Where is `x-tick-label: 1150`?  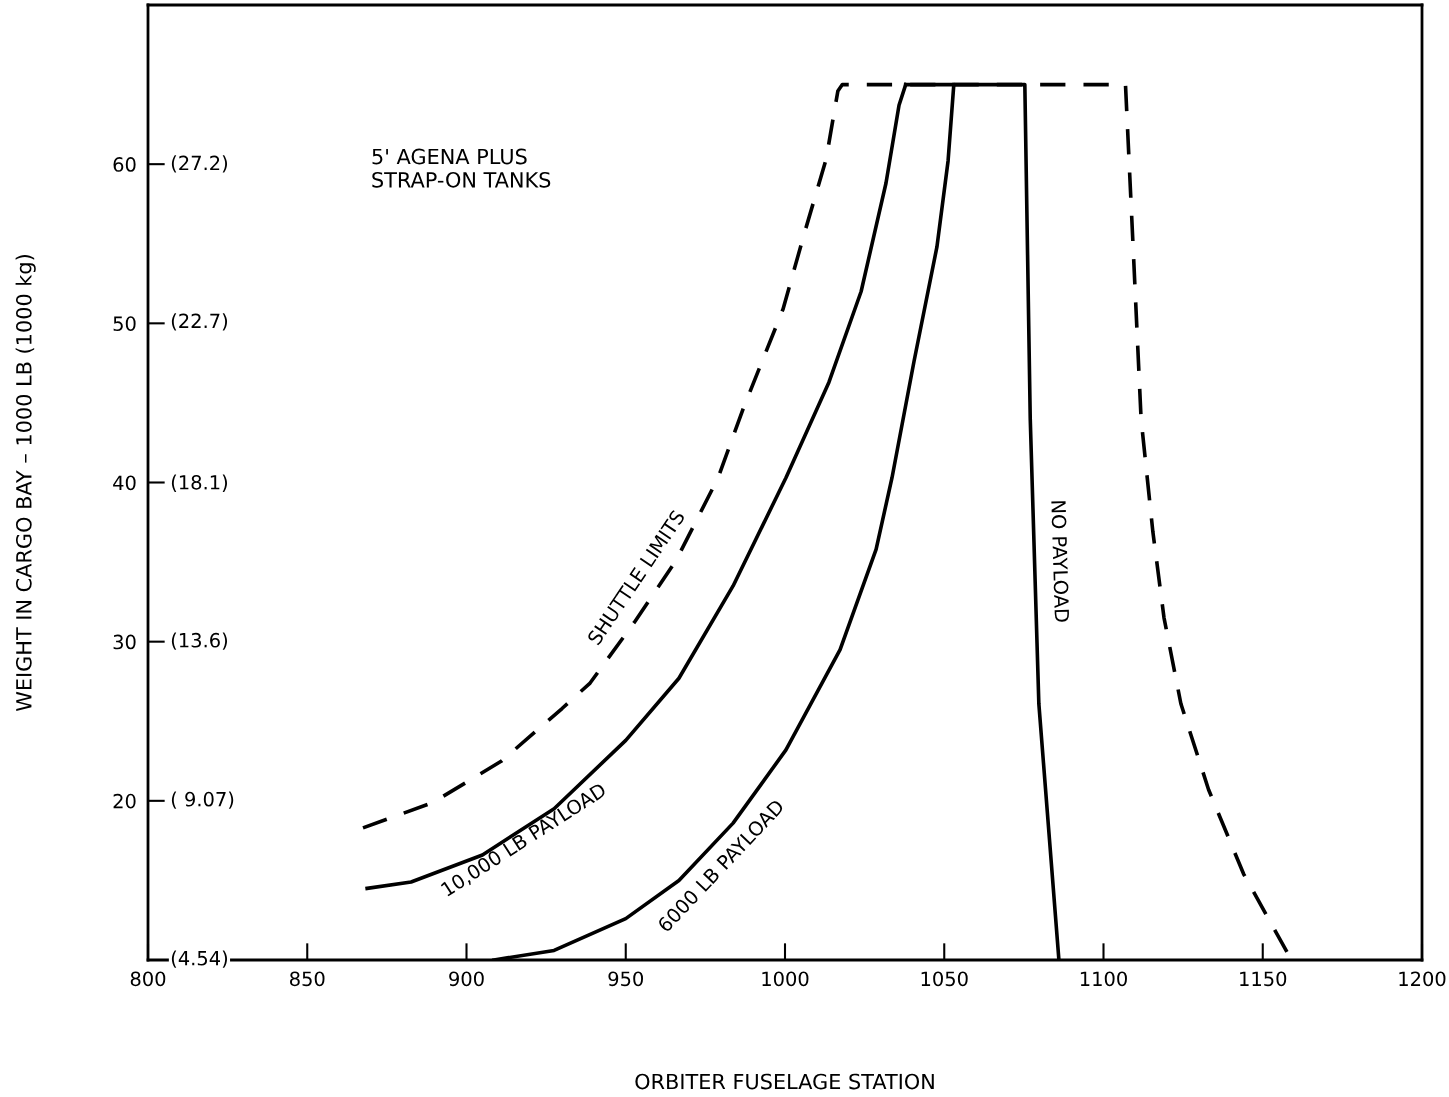 x-tick-label: 1150 is located at coordinates (1263, 979).